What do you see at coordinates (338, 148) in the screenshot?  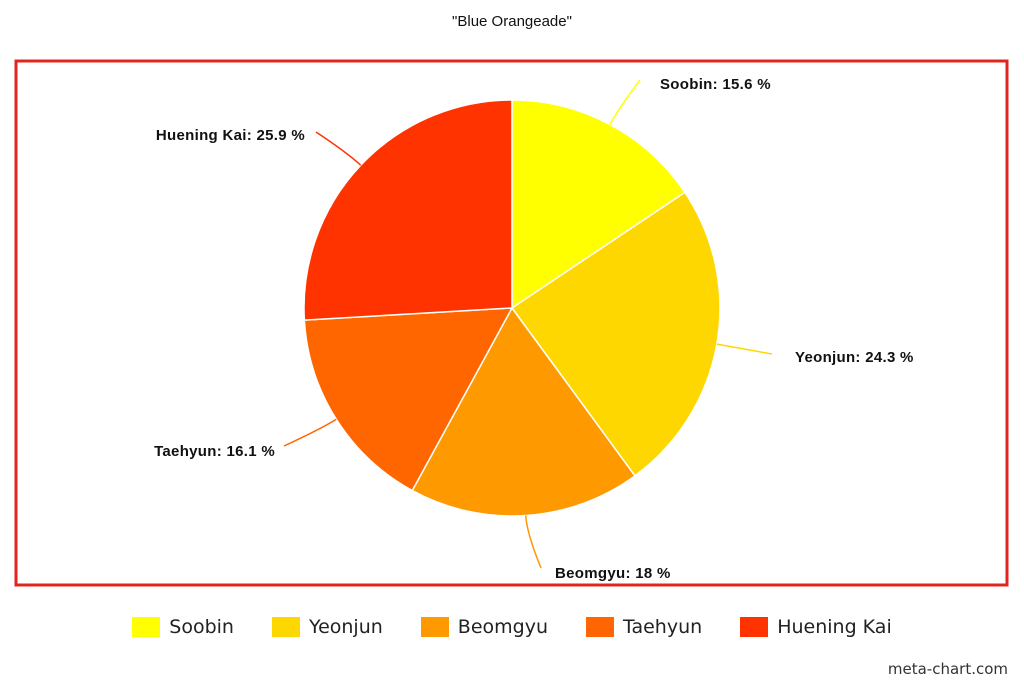 I see `leader-line-huening-kai` at bounding box center [338, 148].